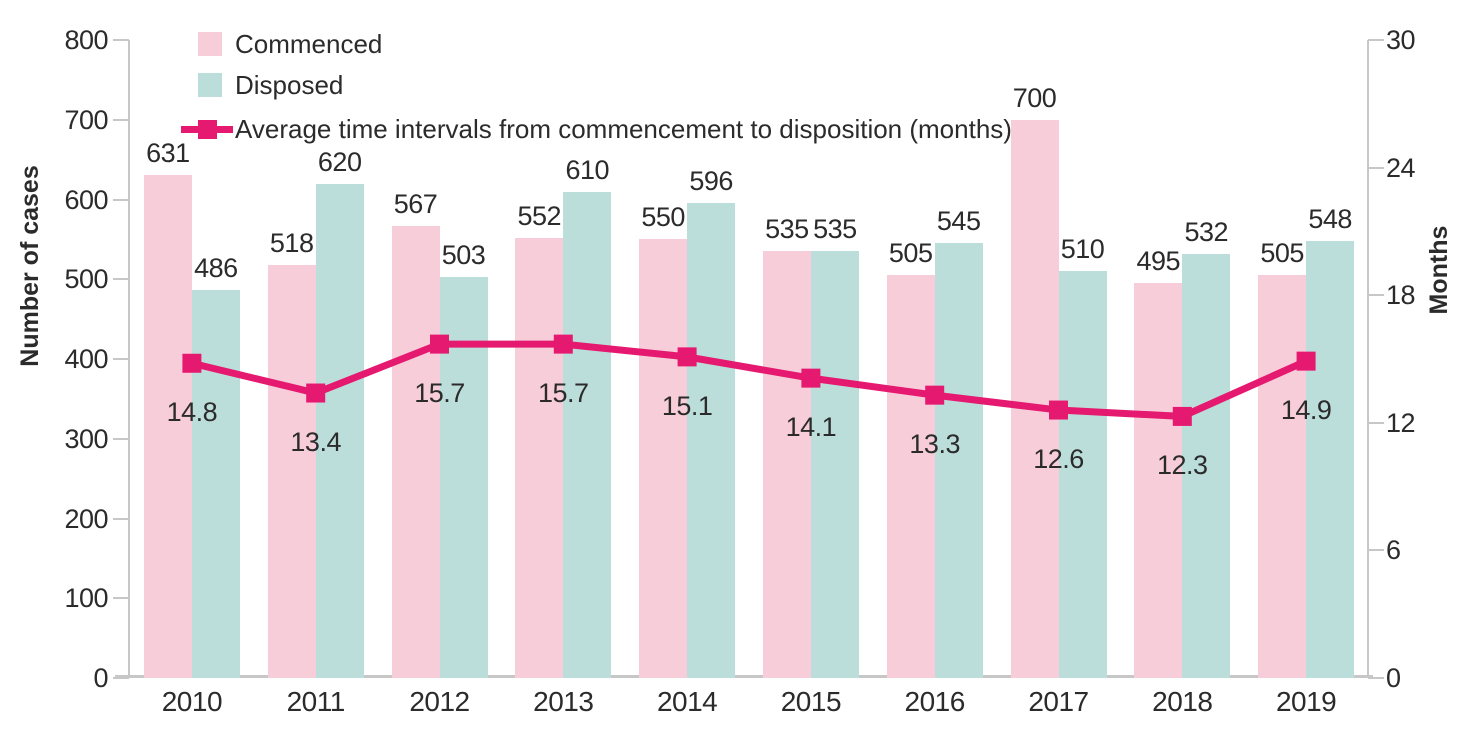 Image resolution: width=1464 pixels, height=732 pixels. I want to click on line-value-label: 12.6, so click(1058, 459).